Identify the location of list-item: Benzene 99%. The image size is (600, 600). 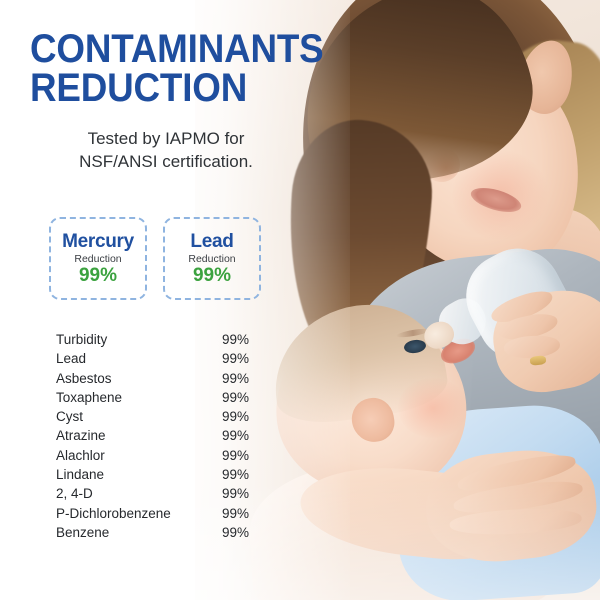
(156, 534).